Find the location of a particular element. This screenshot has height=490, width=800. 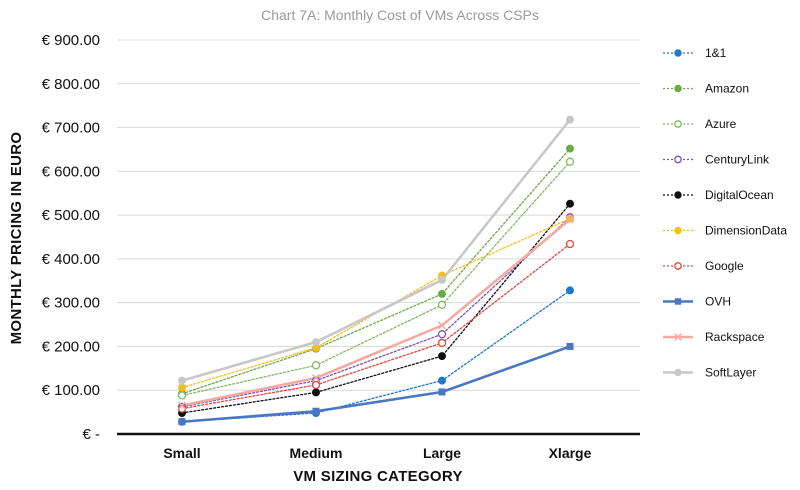

legend-label: Rackspace is located at coordinates (735, 337).